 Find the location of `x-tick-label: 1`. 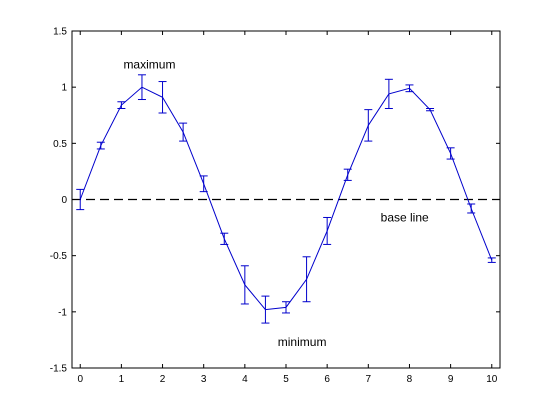

x-tick-label: 1 is located at coordinates (122, 379).